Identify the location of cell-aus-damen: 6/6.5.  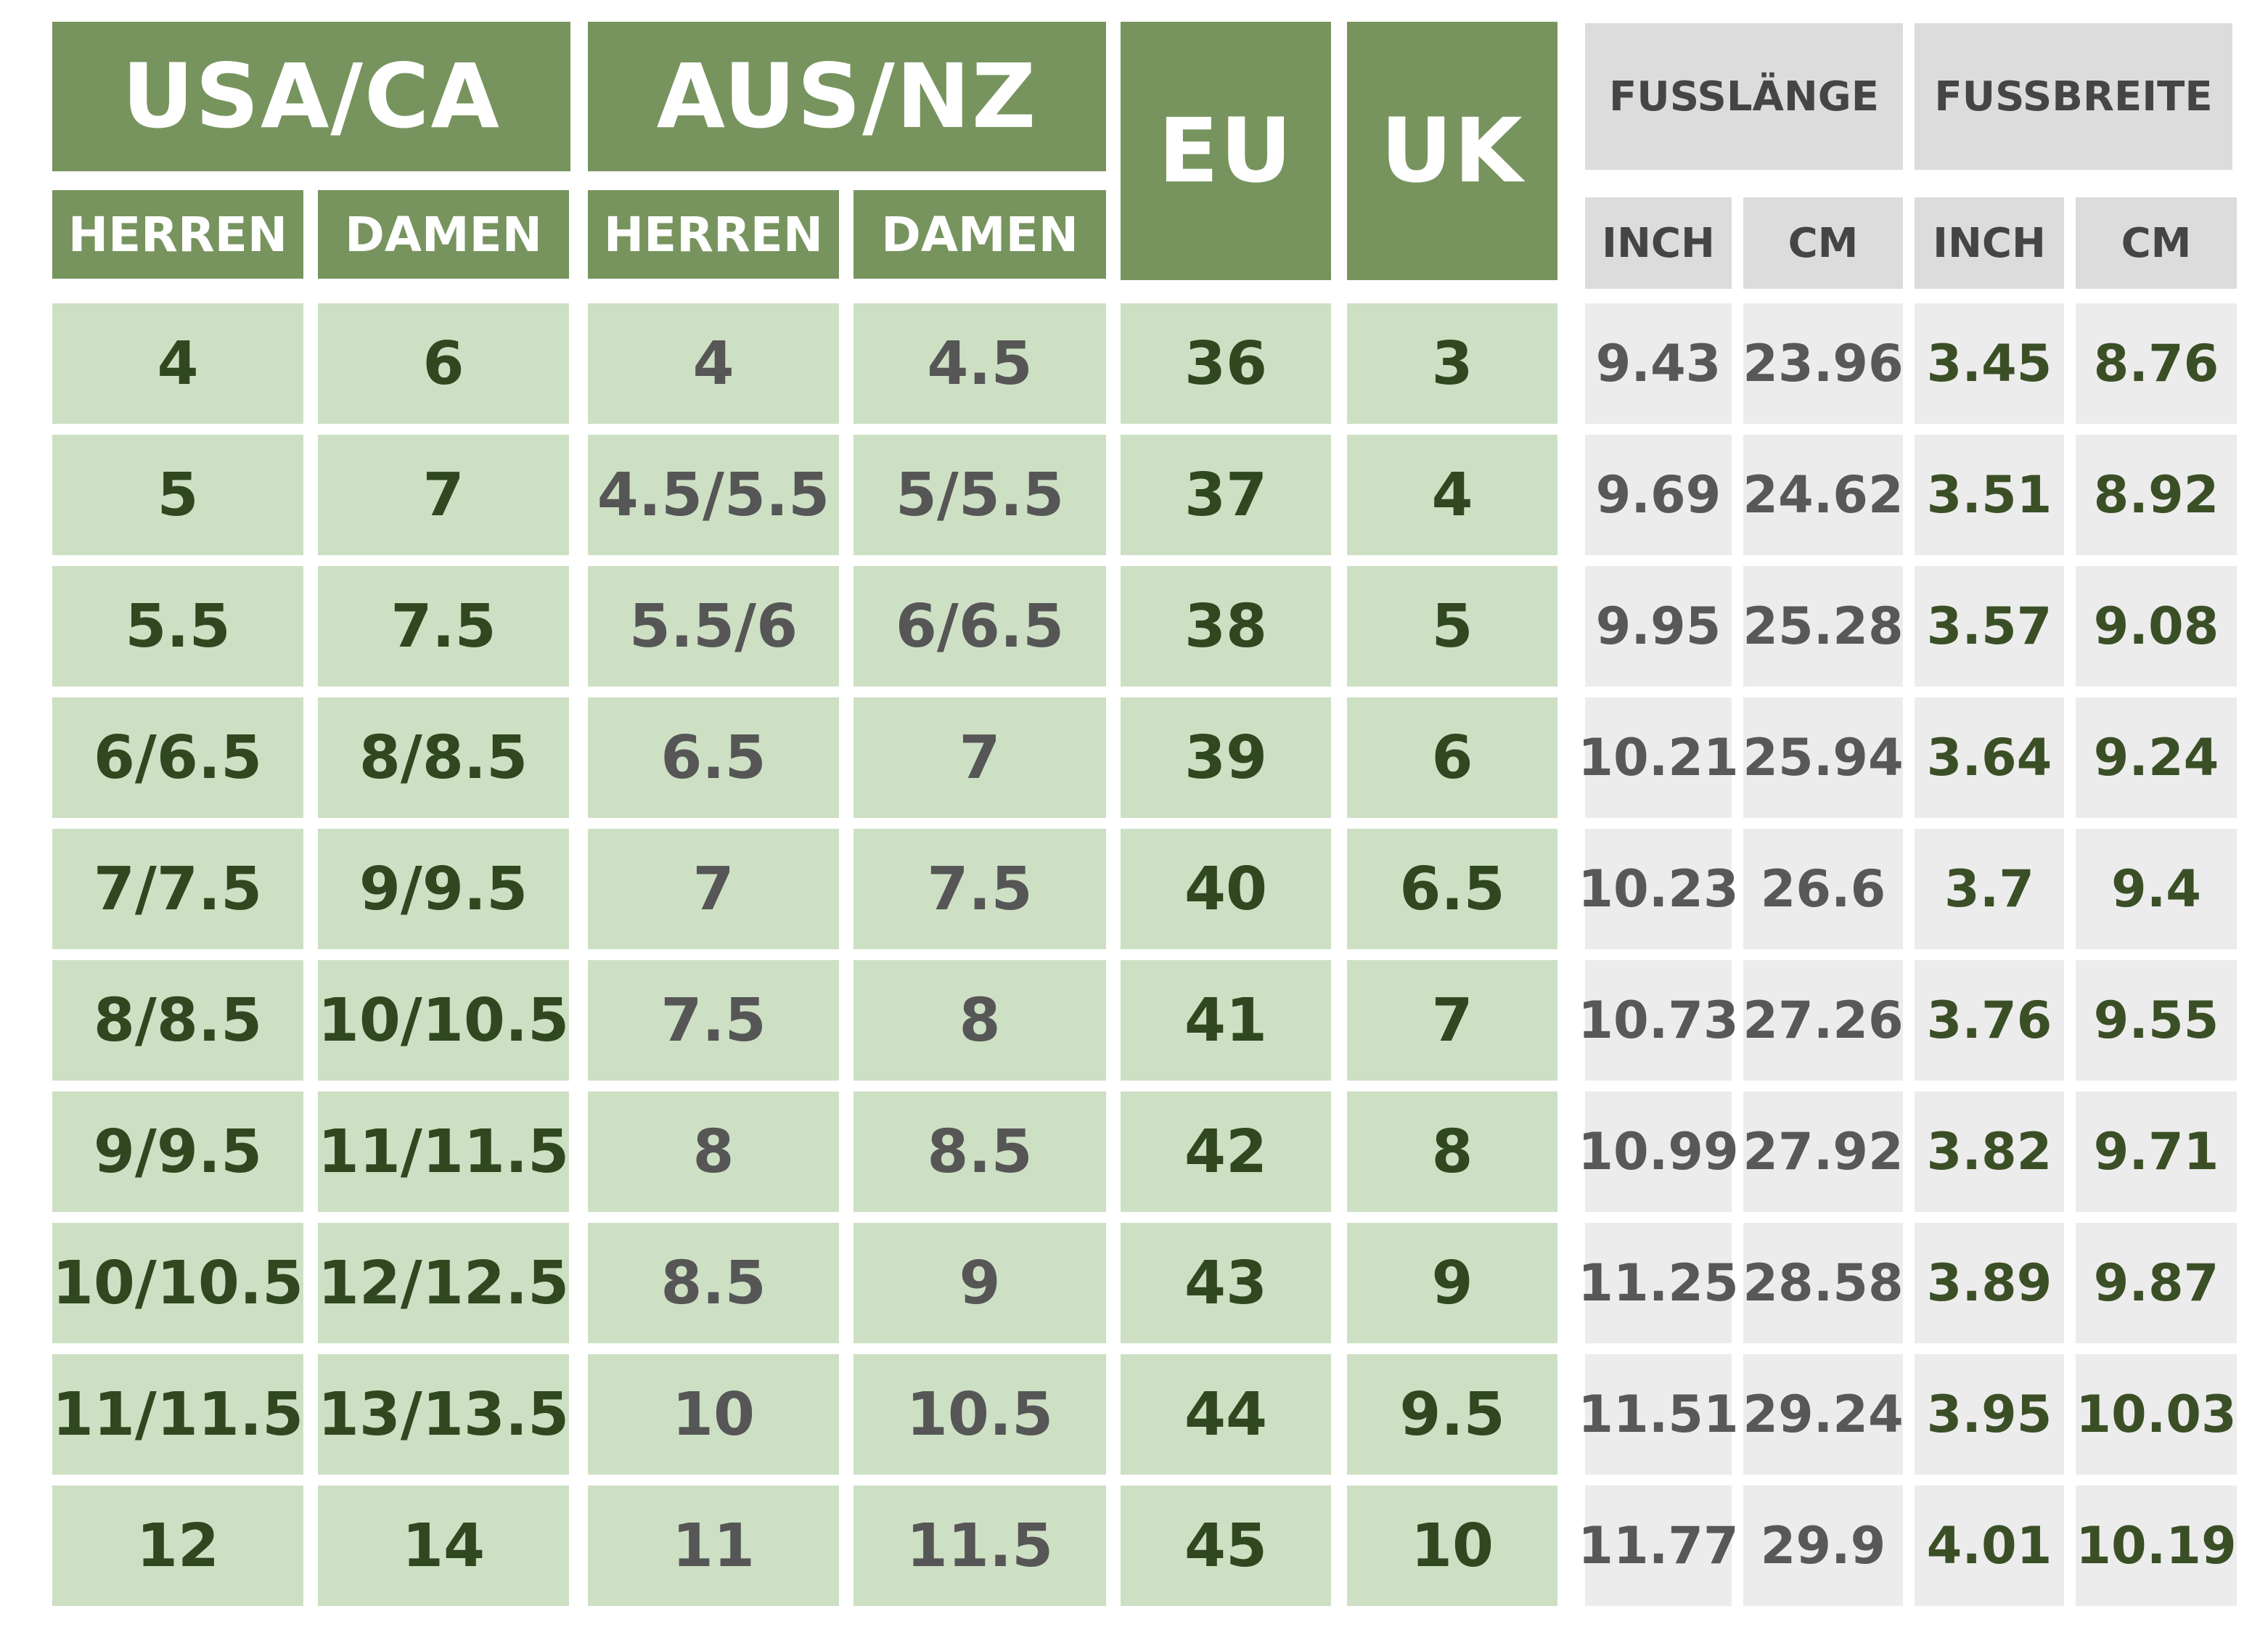
(979, 627).